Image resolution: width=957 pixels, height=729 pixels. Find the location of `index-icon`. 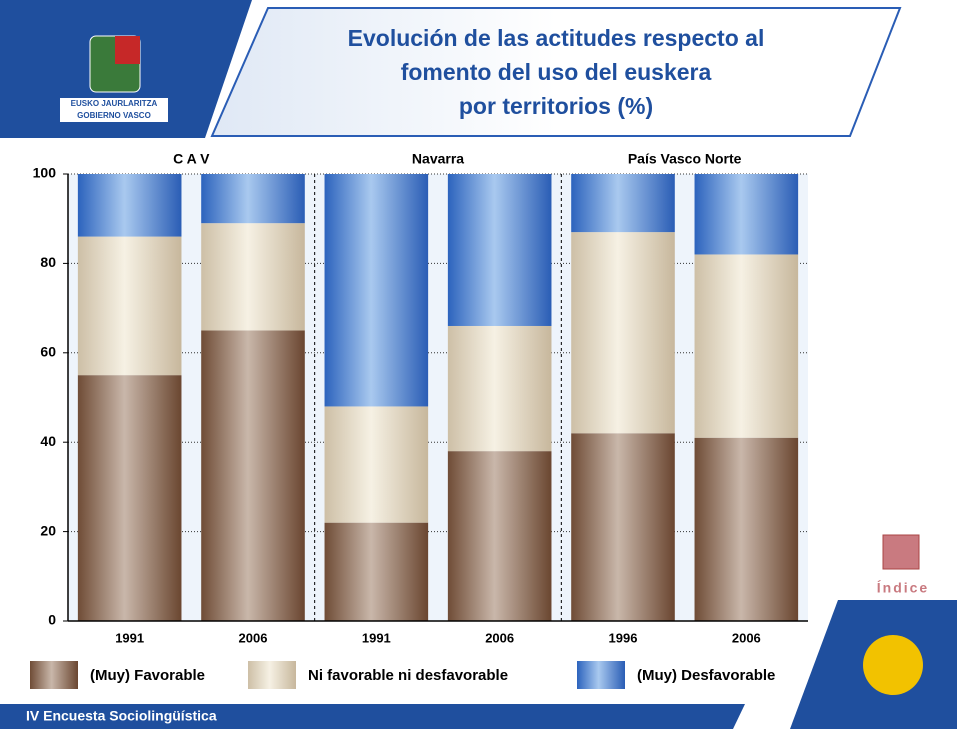

index-icon is located at coordinates (901, 552).